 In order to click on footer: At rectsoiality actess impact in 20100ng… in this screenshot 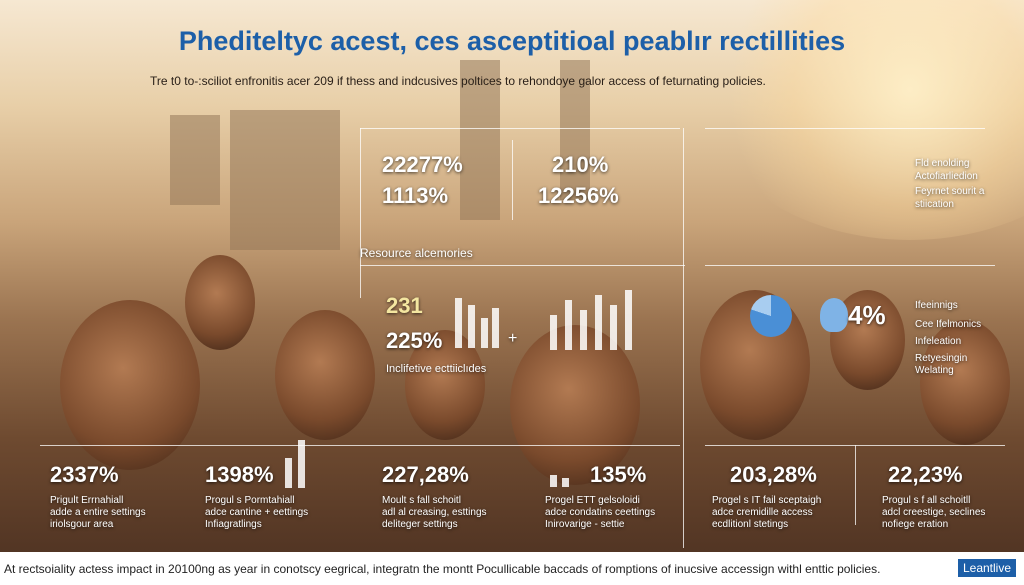, I will do `click(512, 568)`.